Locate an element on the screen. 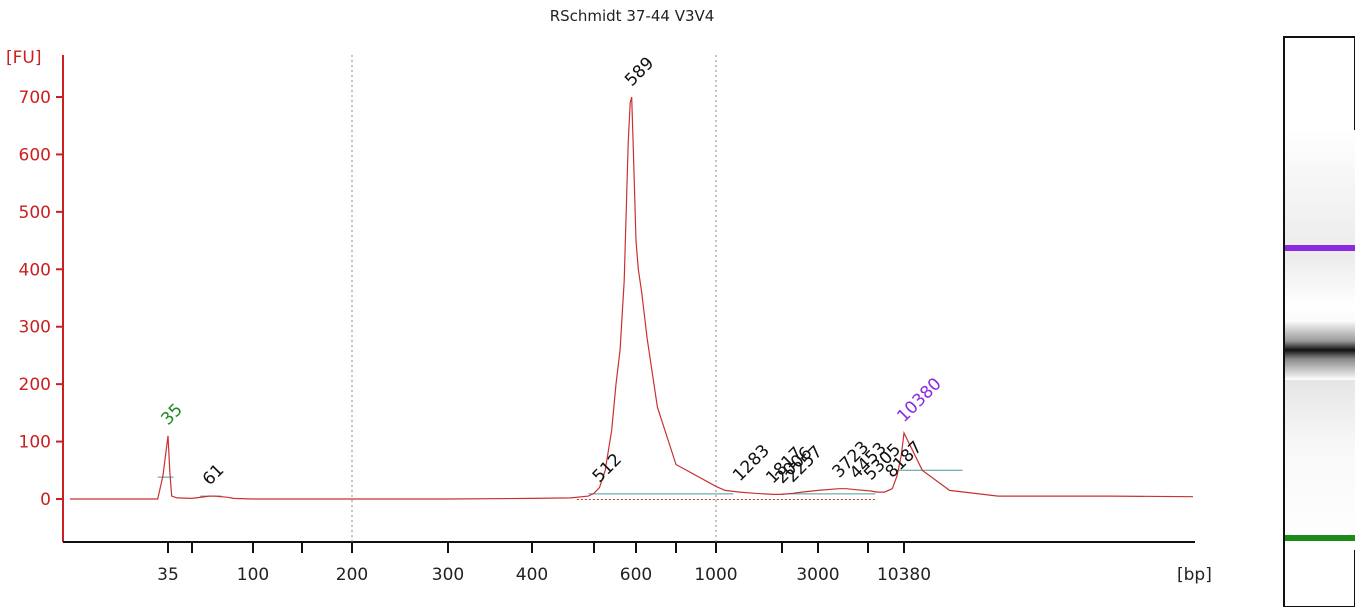 The width and height of the screenshot is (1355, 607). x-axis-label: [bp] is located at coordinates (1194, 575).